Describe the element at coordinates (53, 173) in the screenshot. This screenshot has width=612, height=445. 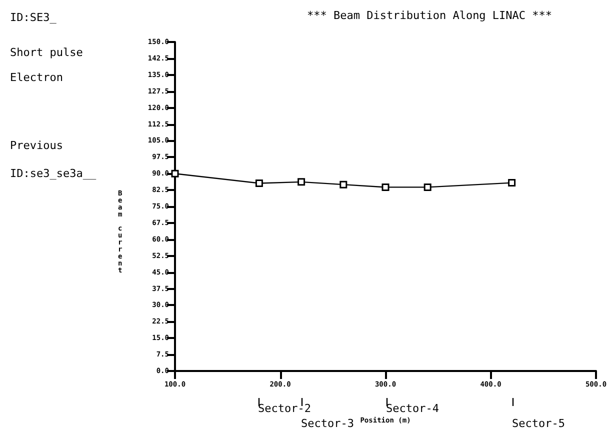
I see `text: ID:se3_se3a__` at that location.